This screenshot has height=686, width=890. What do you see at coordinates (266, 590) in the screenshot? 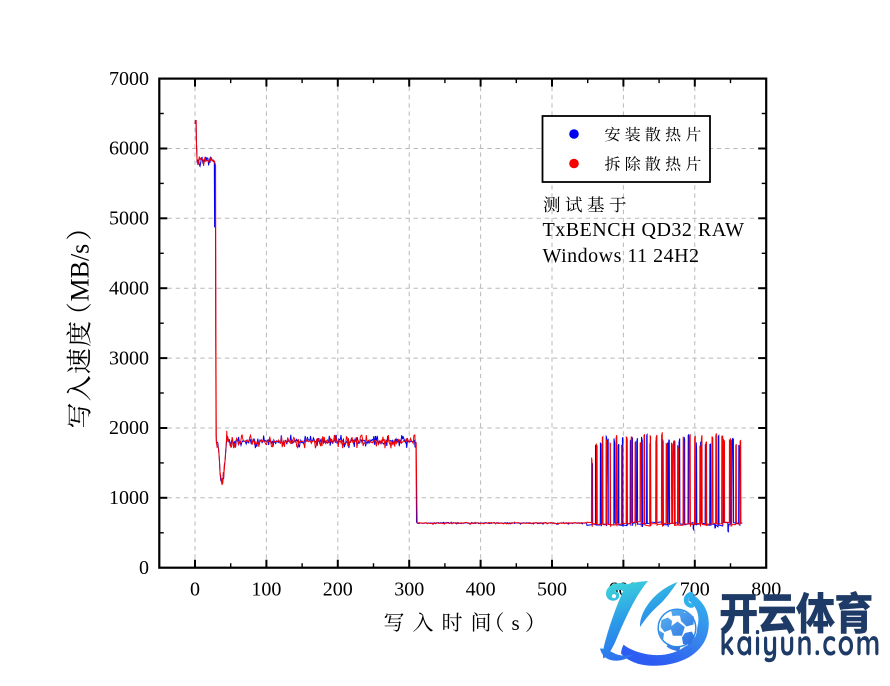
I see `svg-text: 100` at bounding box center [266, 590].